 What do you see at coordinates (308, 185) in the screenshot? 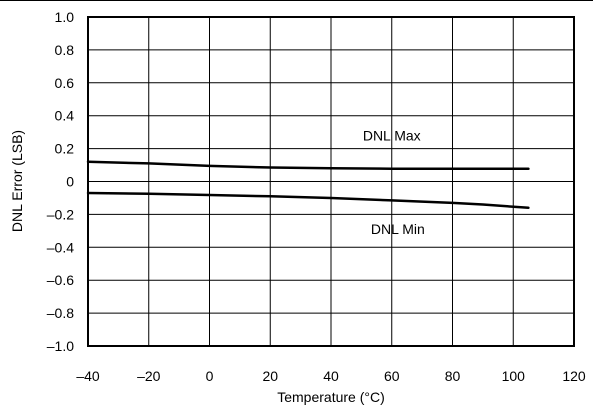
I see `series-lines` at bounding box center [308, 185].